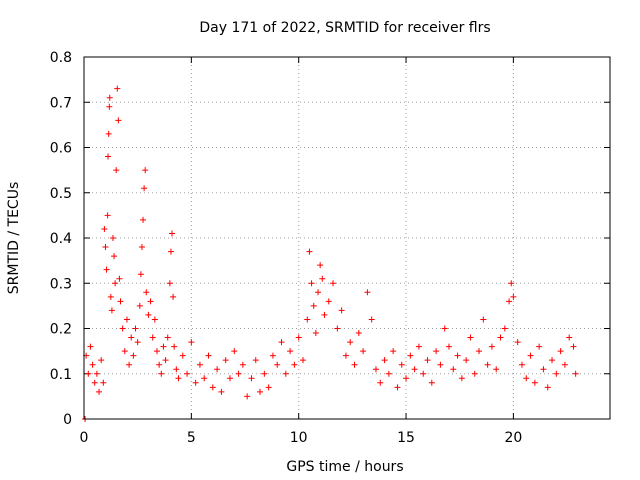 This screenshot has width=640, height=480. What do you see at coordinates (61, 239) in the screenshot?
I see `y-tick-label: 0.4` at bounding box center [61, 239].